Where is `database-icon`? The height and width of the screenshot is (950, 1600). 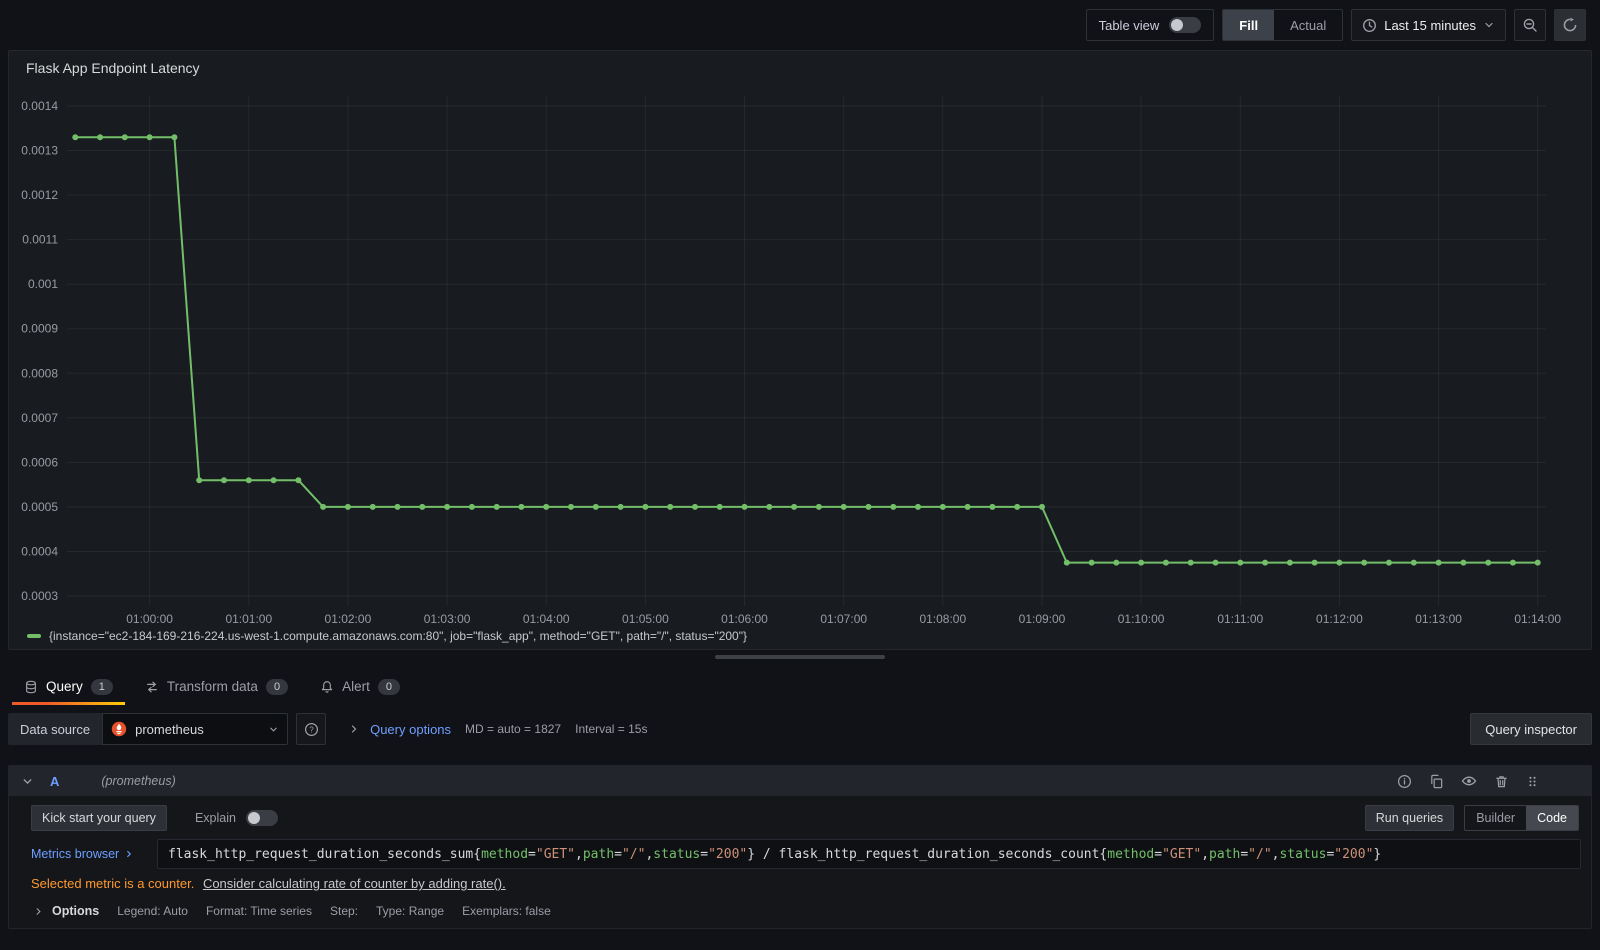 database-icon is located at coordinates (31, 687).